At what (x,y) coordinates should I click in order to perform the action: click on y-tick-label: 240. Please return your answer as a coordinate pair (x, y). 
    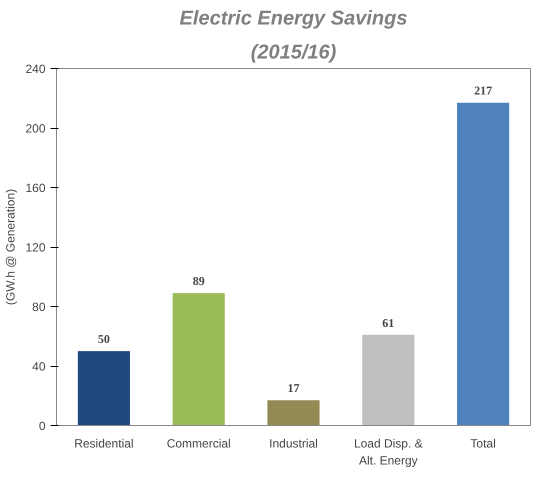
    Looking at the image, I should click on (35, 69).